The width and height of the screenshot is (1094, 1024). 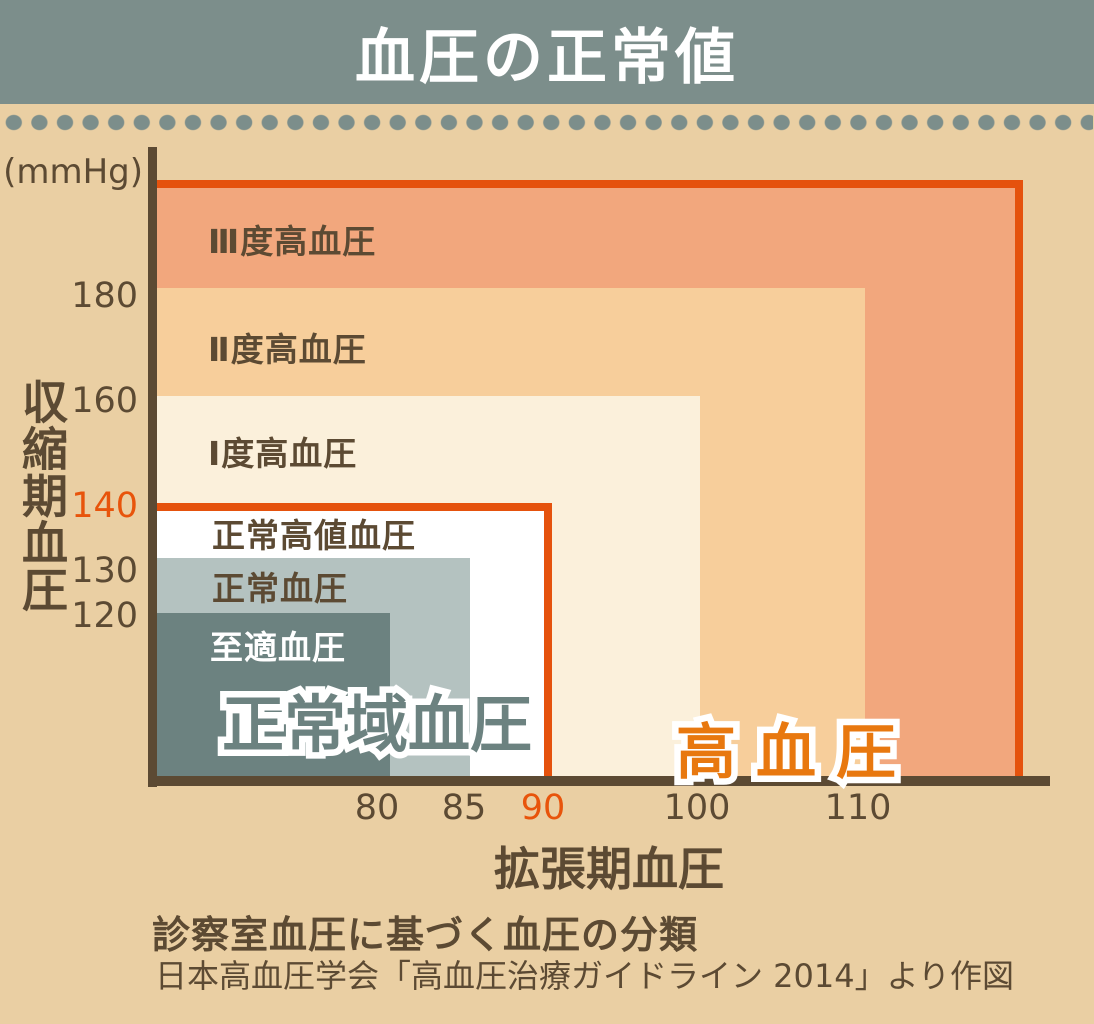 I want to click on zone-optimal, so click(x=272, y=694).